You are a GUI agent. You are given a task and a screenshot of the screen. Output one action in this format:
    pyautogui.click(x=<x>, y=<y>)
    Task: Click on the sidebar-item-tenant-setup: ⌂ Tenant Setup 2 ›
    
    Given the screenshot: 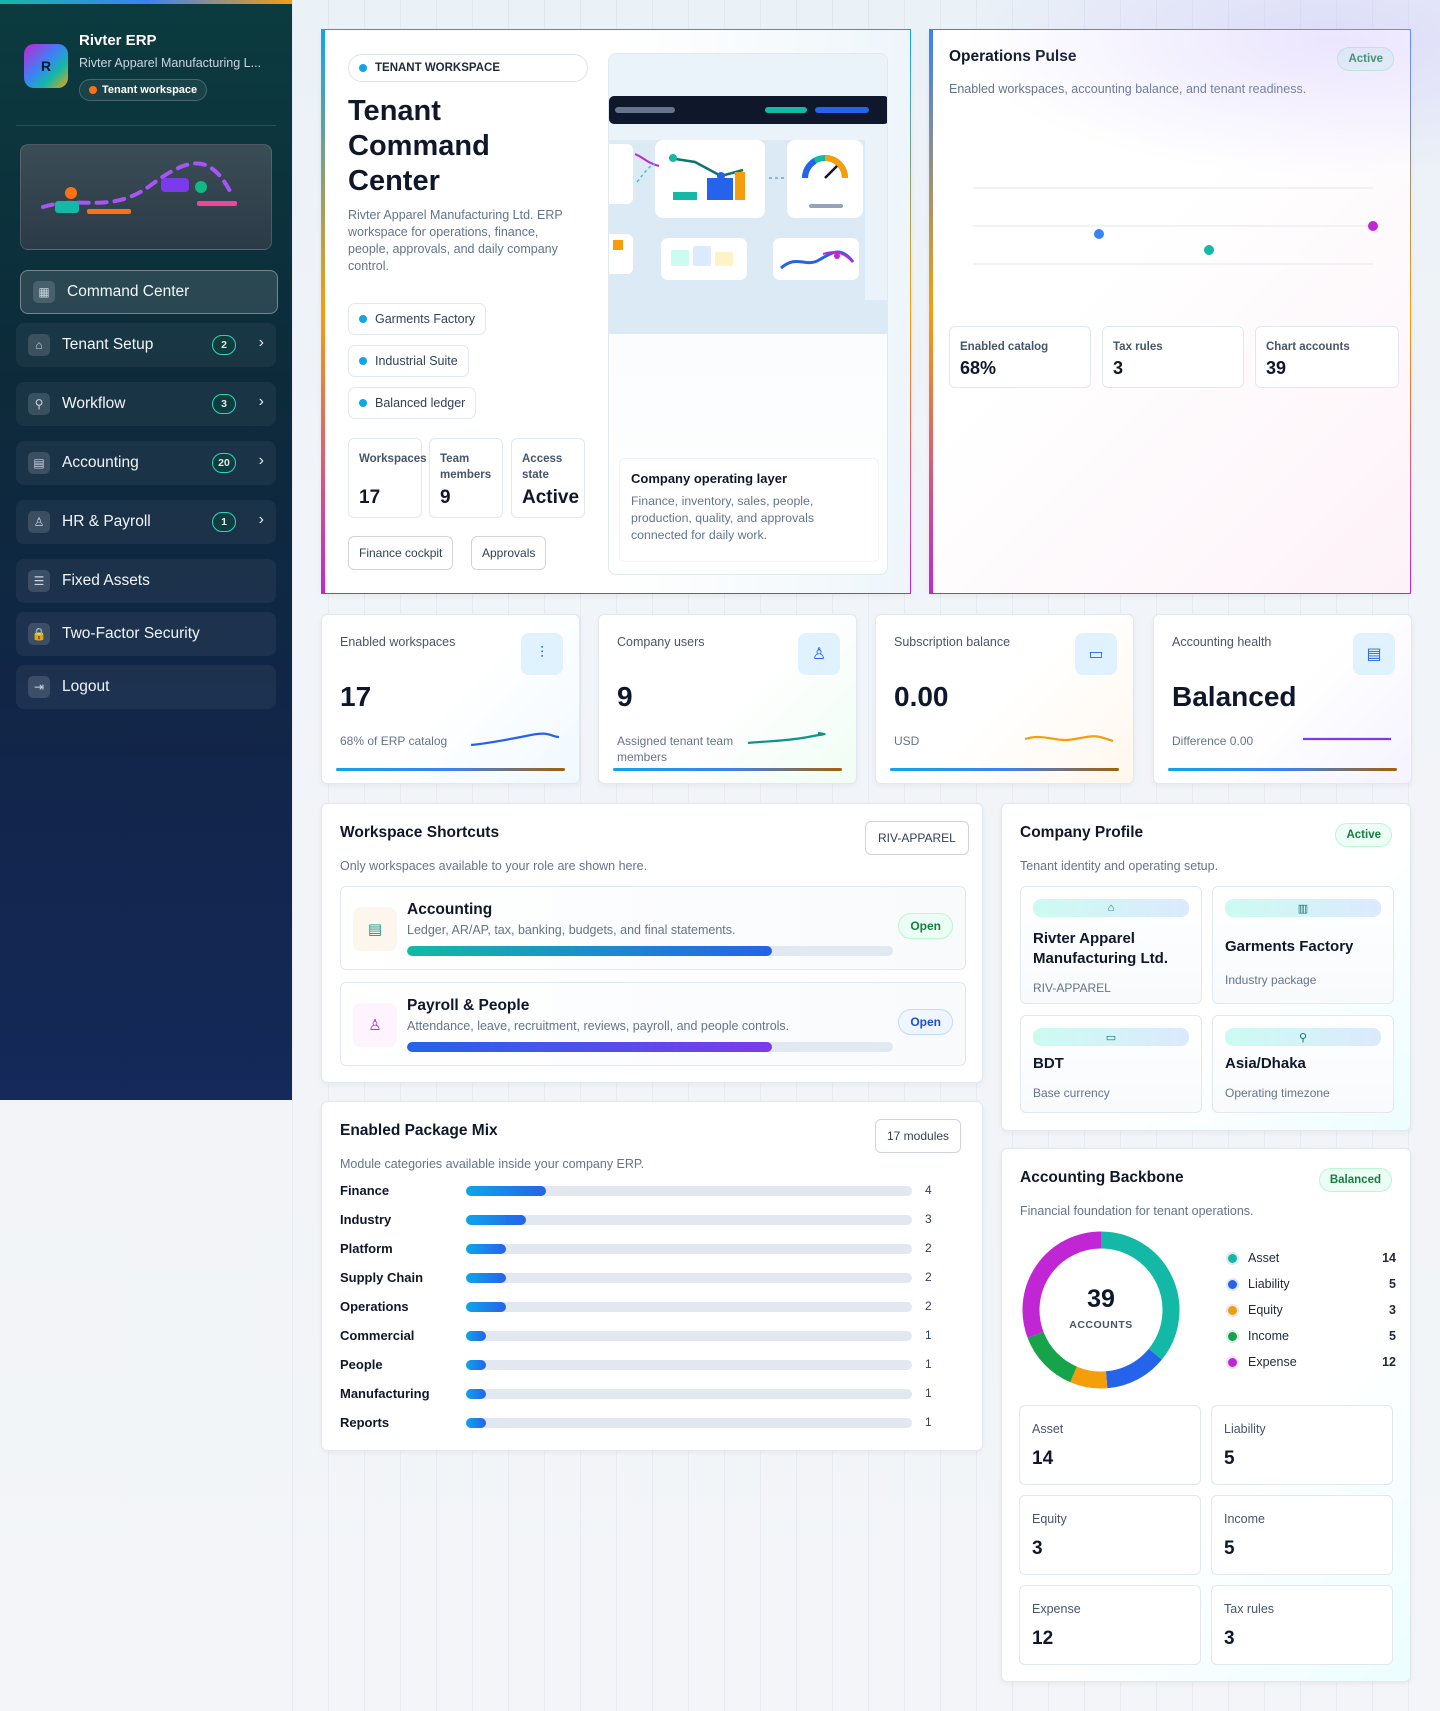 What is the action you would take?
    pyautogui.click(x=146, y=345)
    